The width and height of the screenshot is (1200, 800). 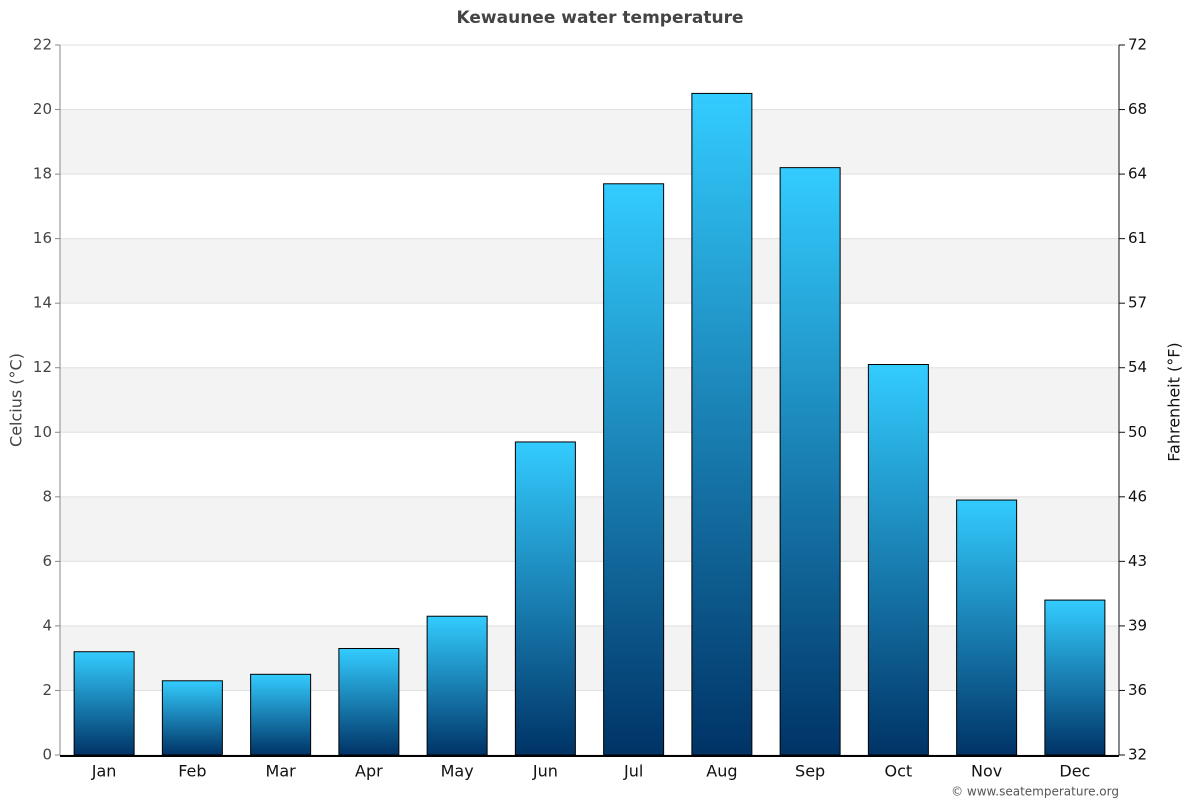 What do you see at coordinates (47, 496) in the screenshot?
I see `y-tick-label: 8` at bounding box center [47, 496].